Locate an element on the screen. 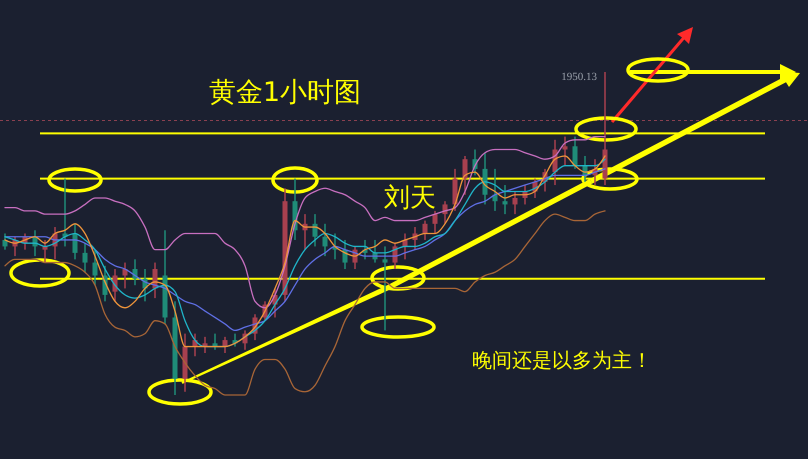  chart-title: 黄金1小时图 is located at coordinates (285, 92).